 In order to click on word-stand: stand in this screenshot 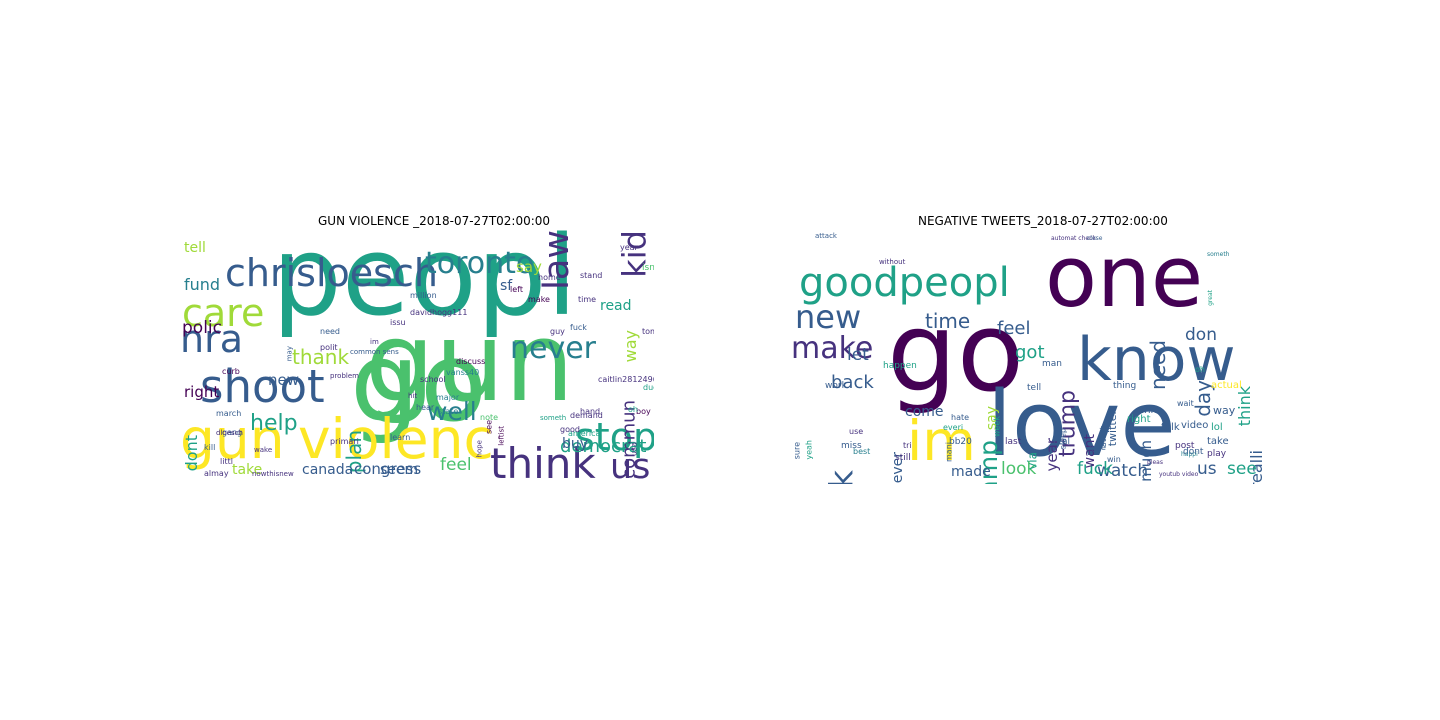, I will do `click(591, 275)`.